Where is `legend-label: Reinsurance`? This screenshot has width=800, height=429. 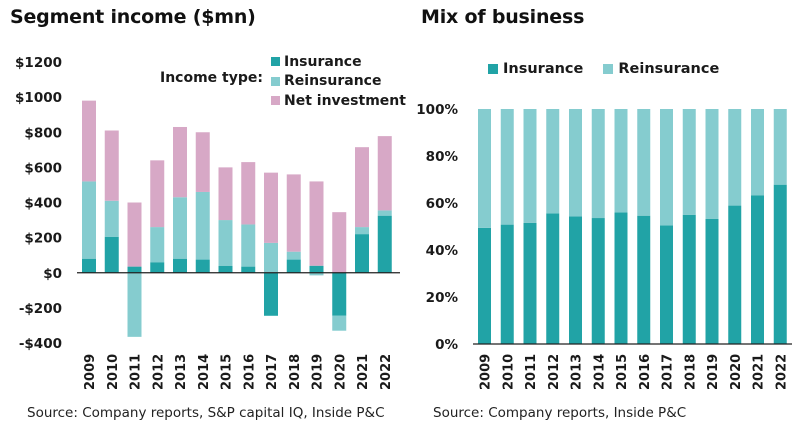
legend-label: Reinsurance is located at coordinates (333, 81).